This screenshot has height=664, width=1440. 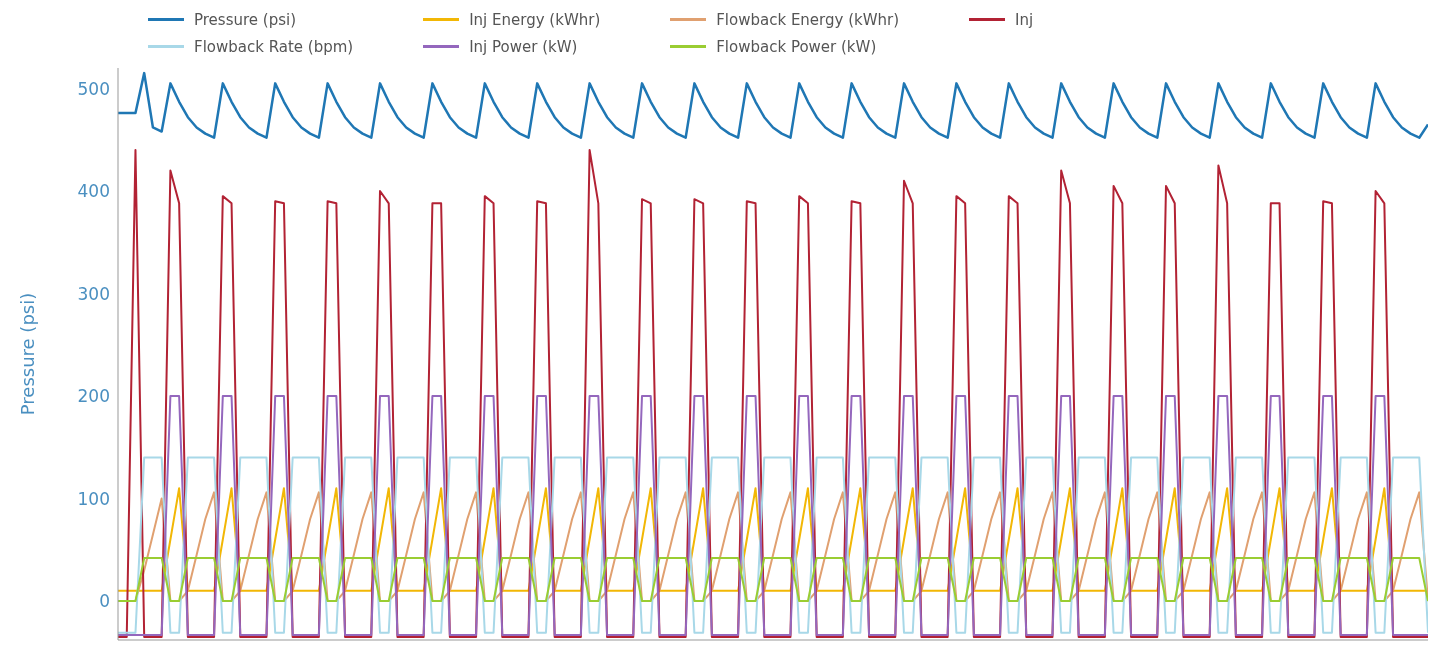 What do you see at coordinates (93, 498) in the screenshot?
I see `y-tick-label: 100` at bounding box center [93, 498].